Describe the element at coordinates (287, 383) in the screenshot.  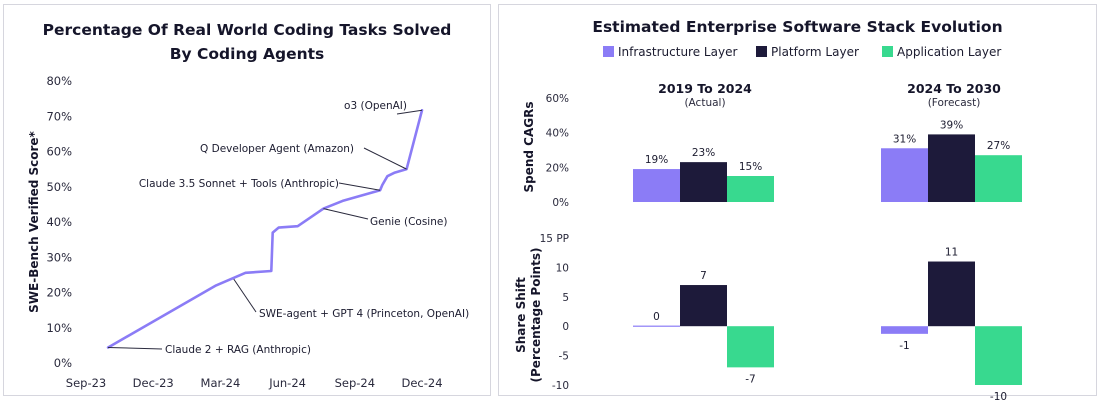
I see `x-tick-label: Jun-24` at that location.